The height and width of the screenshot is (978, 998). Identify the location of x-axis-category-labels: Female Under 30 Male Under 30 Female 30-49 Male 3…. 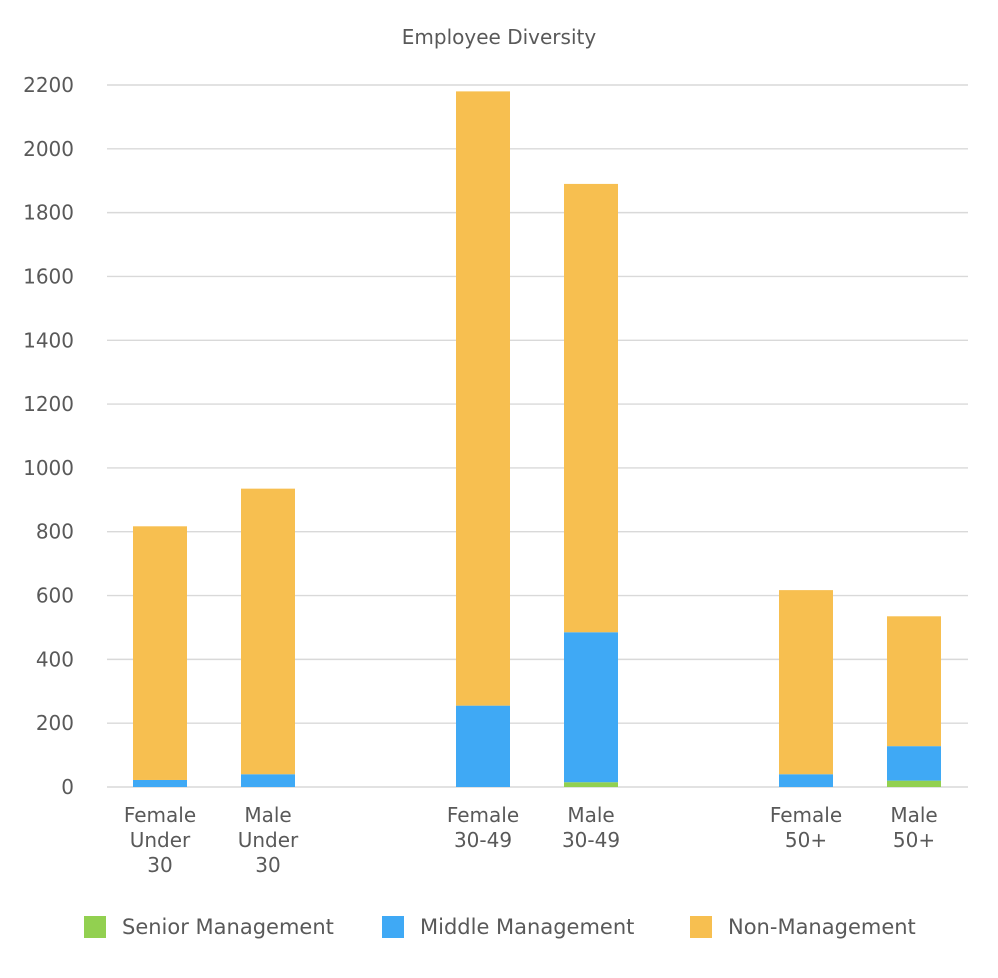
(531, 840).